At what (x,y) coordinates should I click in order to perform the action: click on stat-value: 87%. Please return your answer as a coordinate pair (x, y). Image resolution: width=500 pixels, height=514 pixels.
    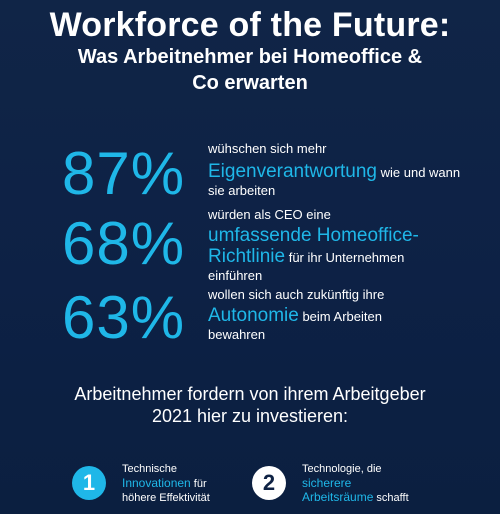
    Looking at the image, I should click on (124, 173).